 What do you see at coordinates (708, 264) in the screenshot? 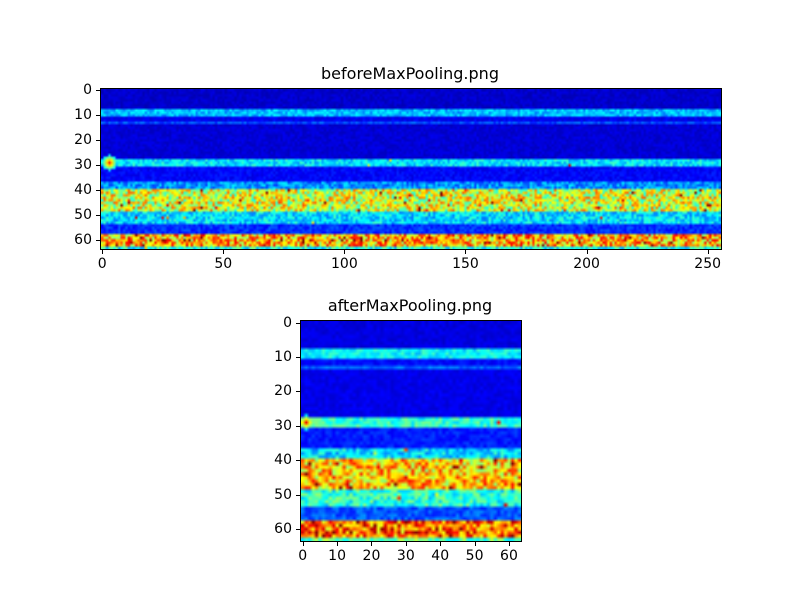
I see `x-tick-label: 250` at bounding box center [708, 264].